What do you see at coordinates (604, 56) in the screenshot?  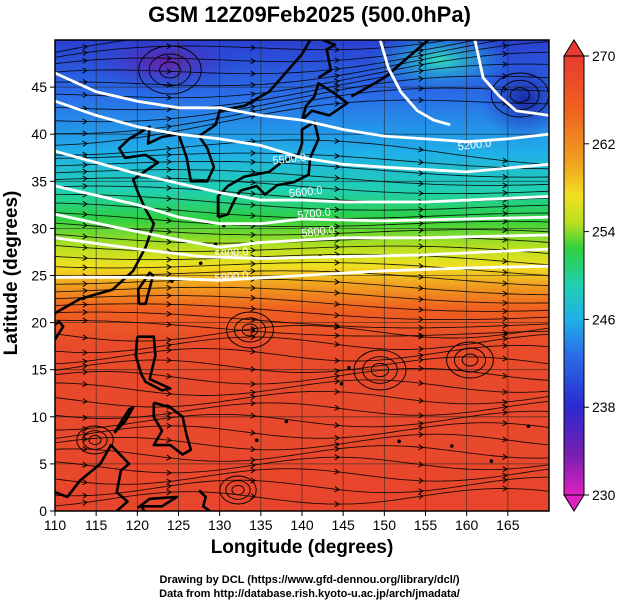 I see `colorbar-tick-label: 270` at bounding box center [604, 56].